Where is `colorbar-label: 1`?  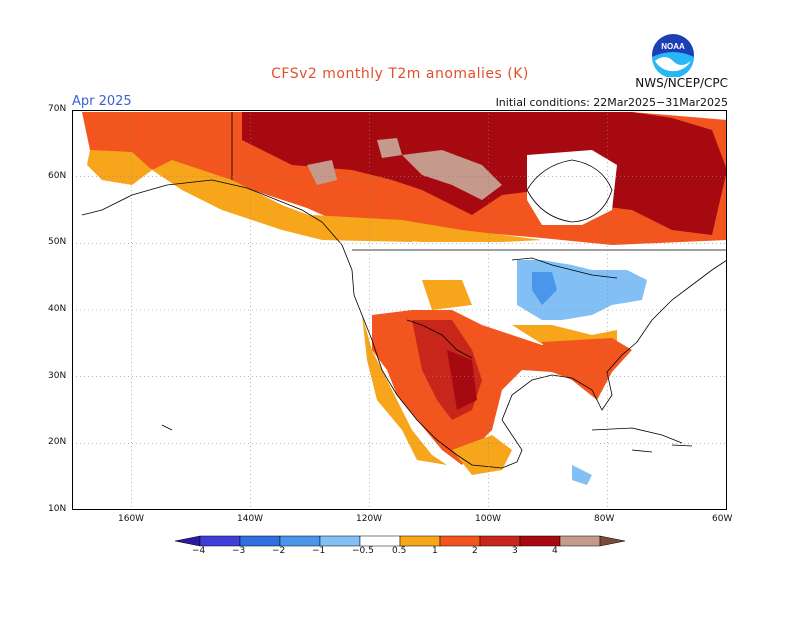
colorbar-label: 1 is located at coordinates (435, 551).